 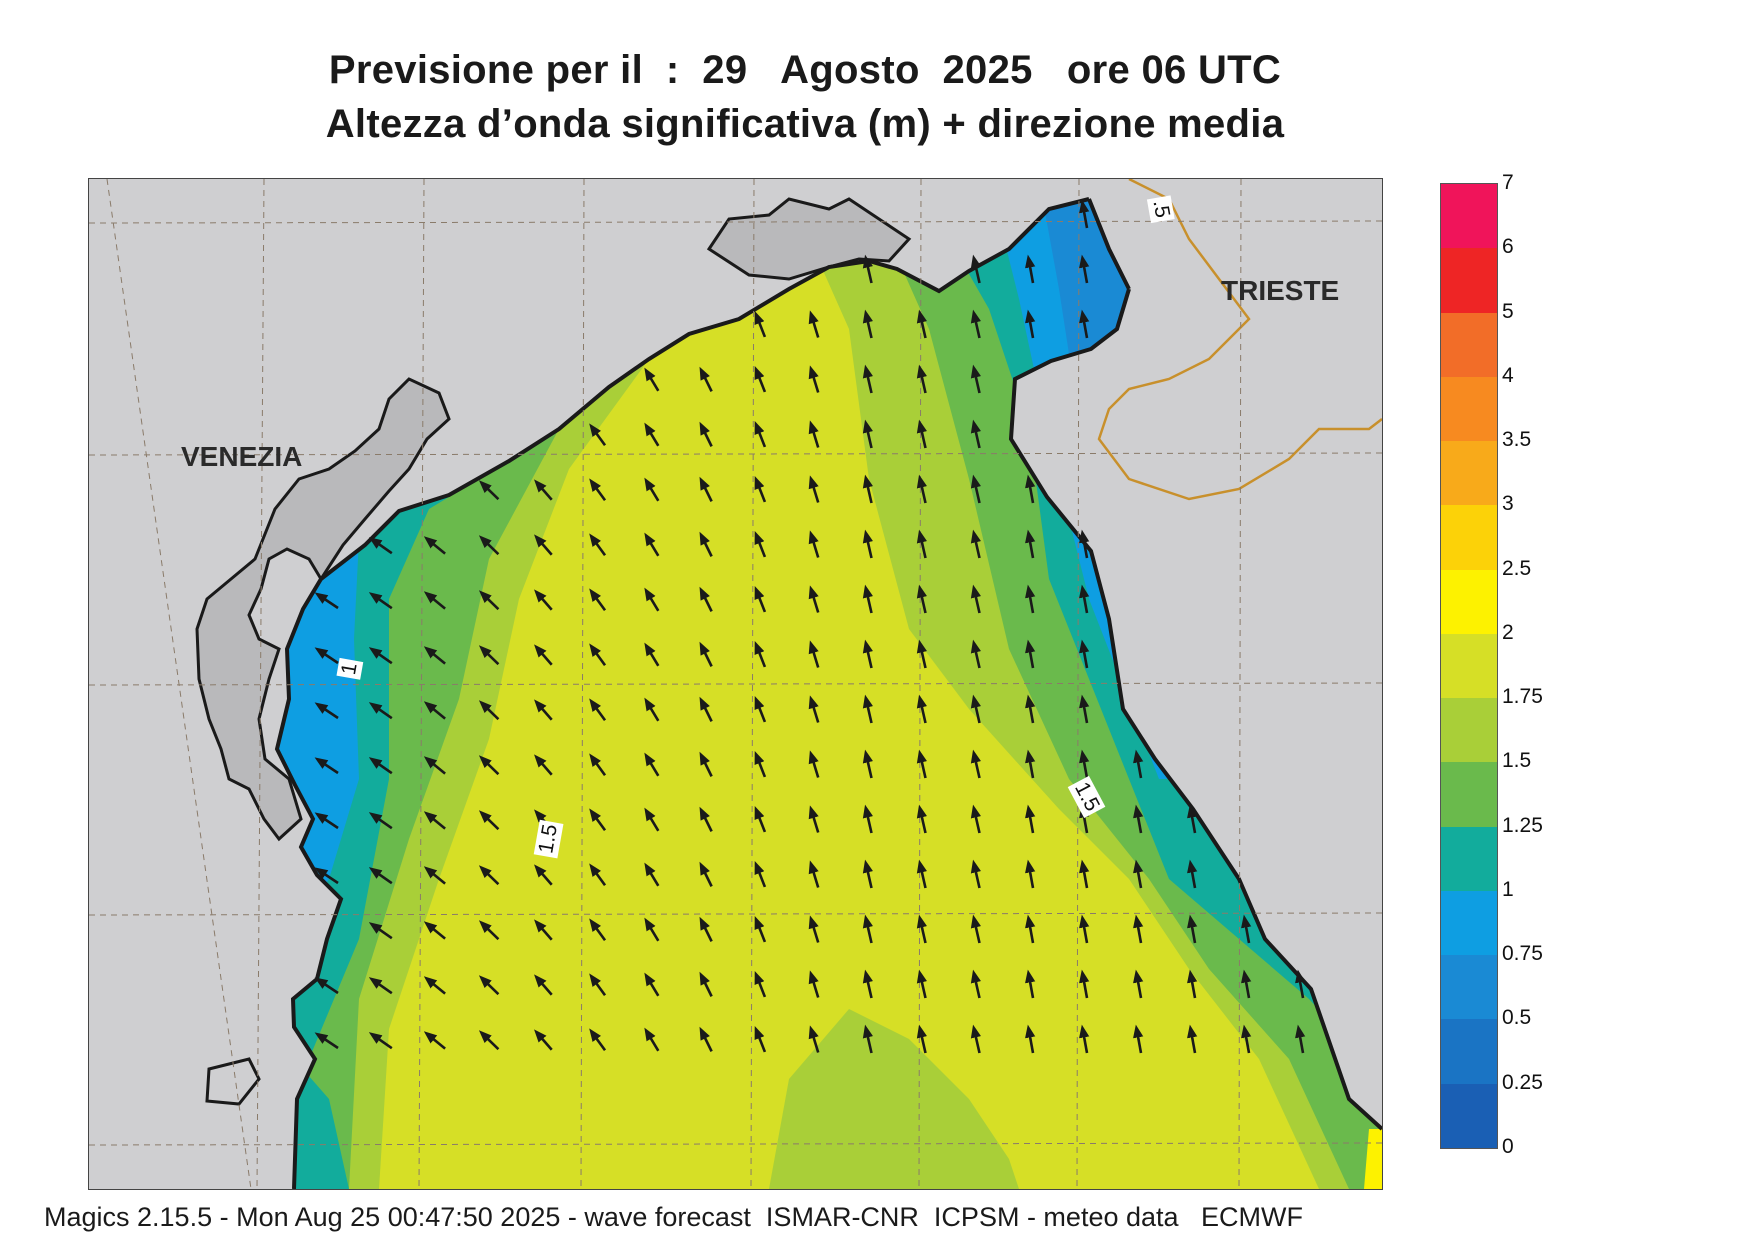 I want to click on legend-label: 3, so click(x=1508, y=504).